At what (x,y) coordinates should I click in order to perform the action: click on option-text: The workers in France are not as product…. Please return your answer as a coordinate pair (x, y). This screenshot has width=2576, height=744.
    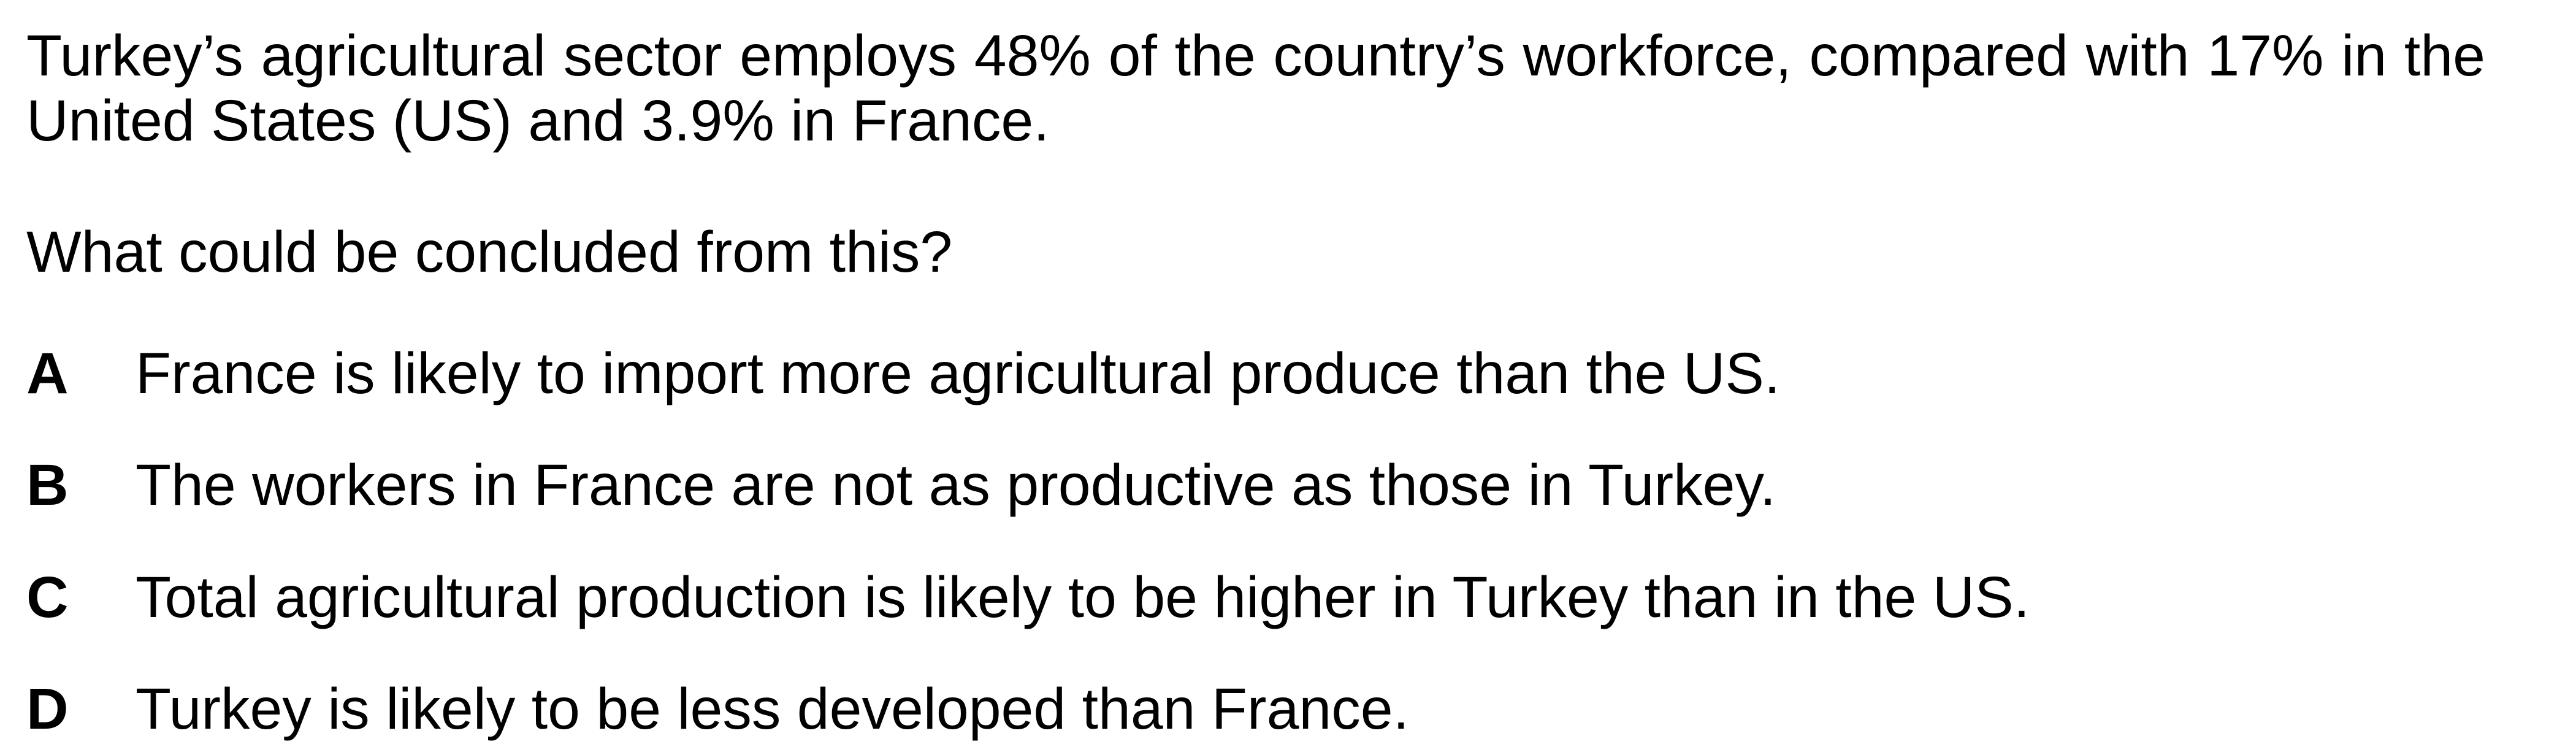
    Looking at the image, I should click on (956, 485).